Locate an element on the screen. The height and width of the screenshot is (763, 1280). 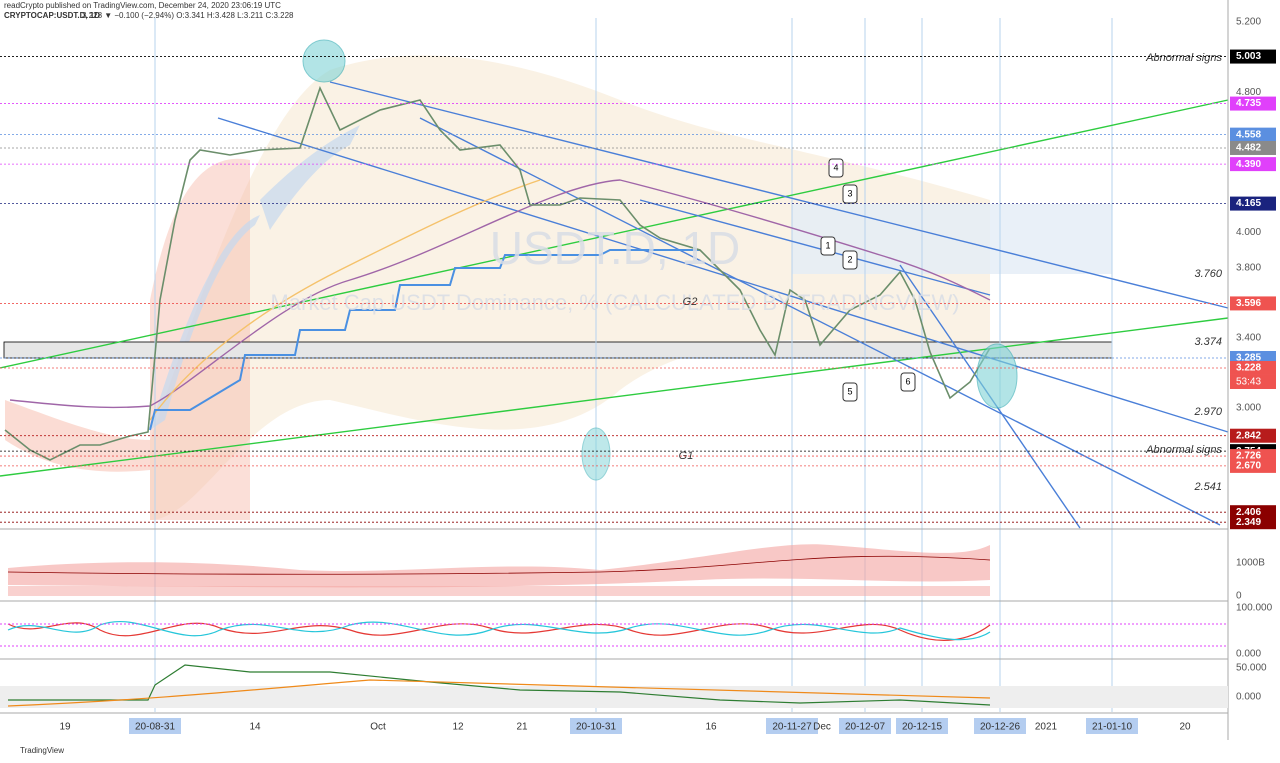
time-label: 14 is located at coordinates (255, 727).